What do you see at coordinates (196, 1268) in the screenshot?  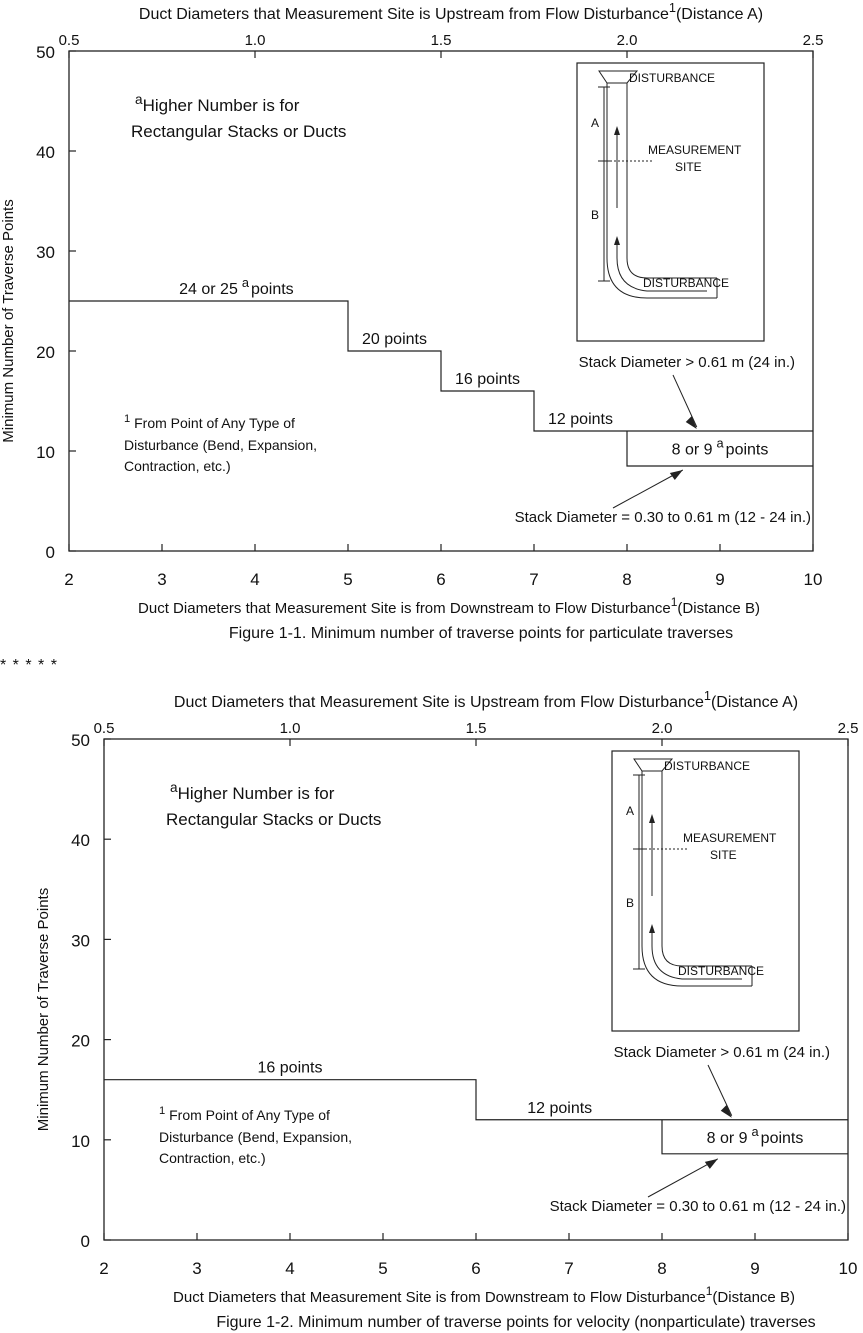 I see `bottom-tick-label: 3` at bounding box center [196, 1268].